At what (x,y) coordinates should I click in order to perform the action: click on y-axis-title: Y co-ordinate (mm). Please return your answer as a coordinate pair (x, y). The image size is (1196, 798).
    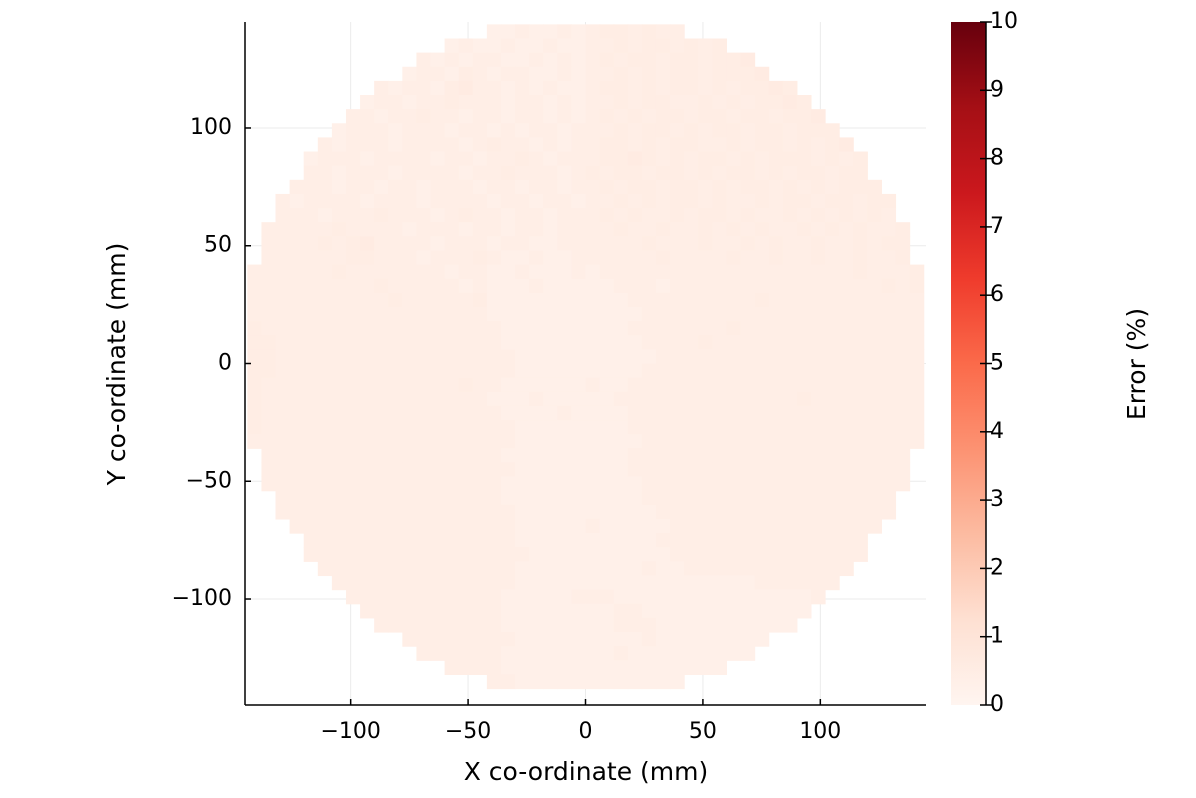
    Looking at the image, I should click on (116, 365).